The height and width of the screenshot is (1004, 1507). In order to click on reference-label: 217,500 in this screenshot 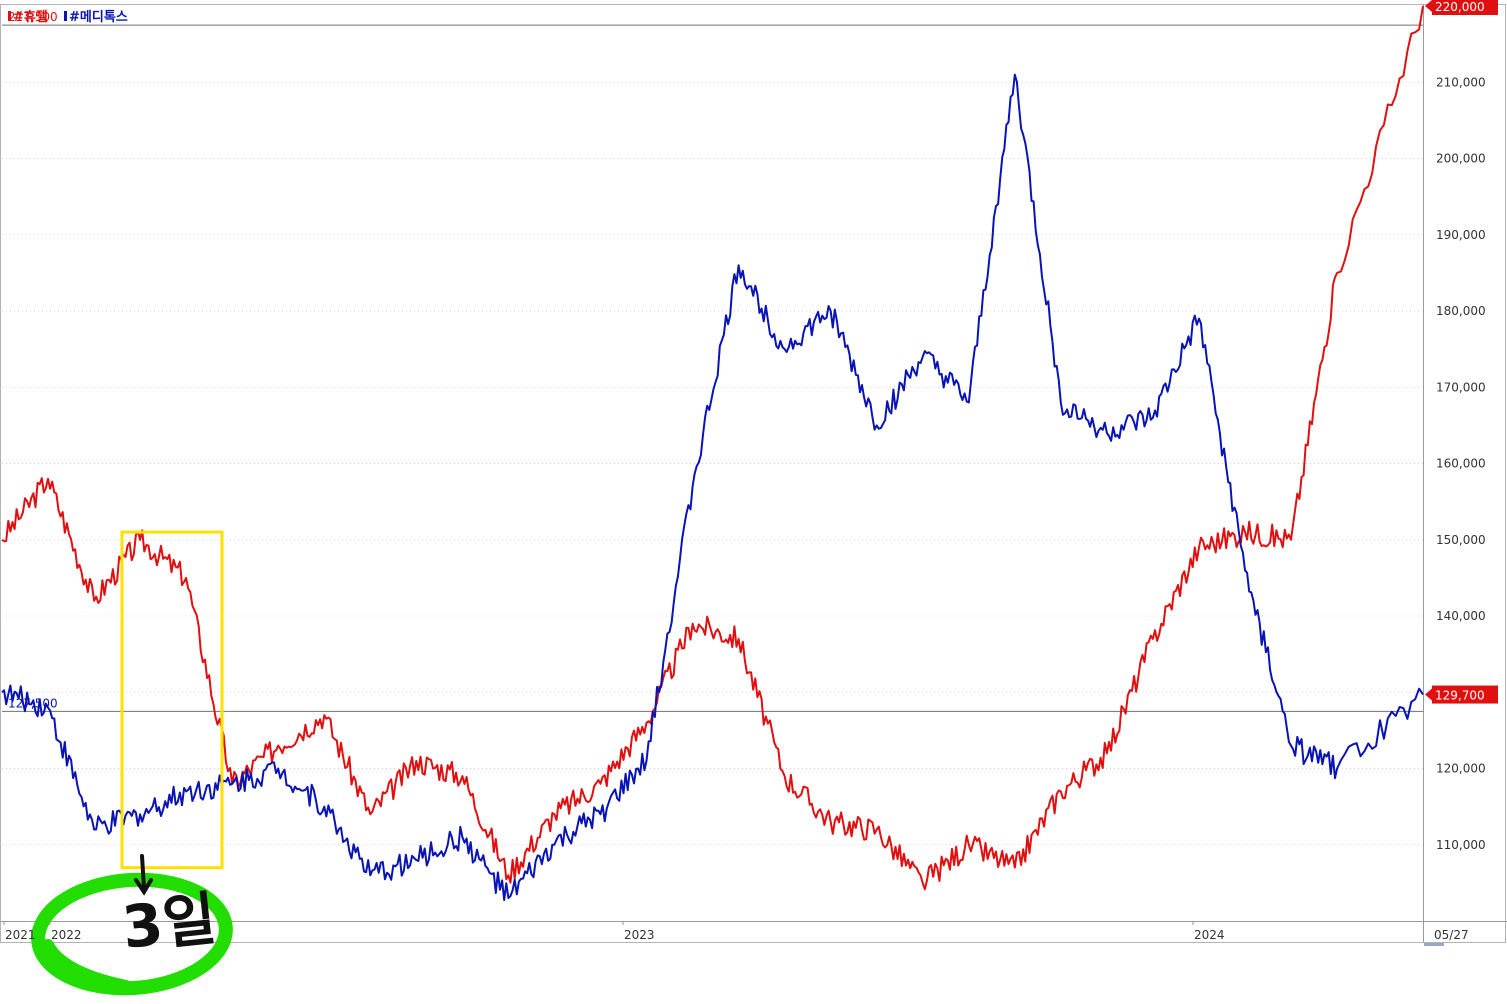, I will do `click(33, 17)`.